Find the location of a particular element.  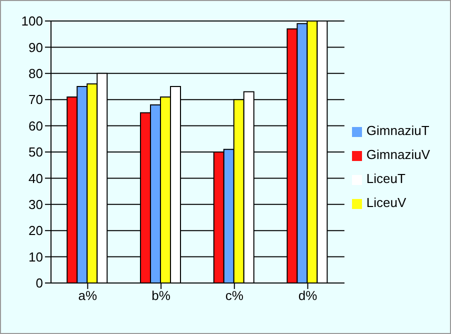

x-tick-label: b% is located at coordinates (161, 296).